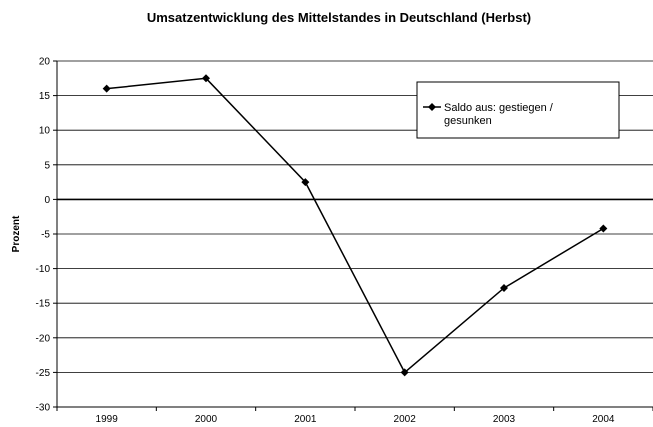  Describe the element at coordinates (43, 304) in the screenshot. I see `y-tick-label-7: -15` at that location.